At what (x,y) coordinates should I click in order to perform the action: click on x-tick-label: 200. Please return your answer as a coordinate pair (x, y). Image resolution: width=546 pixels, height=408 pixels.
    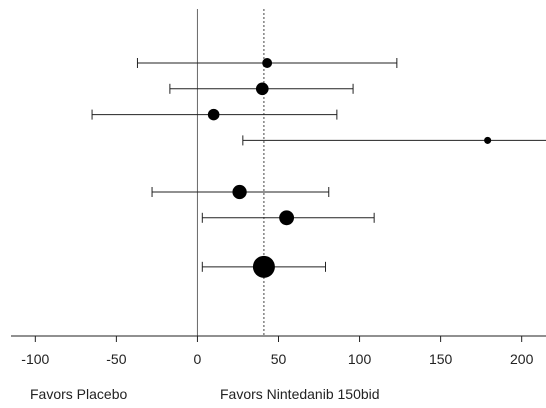
    Looking at the image, I should click on (522, 359).